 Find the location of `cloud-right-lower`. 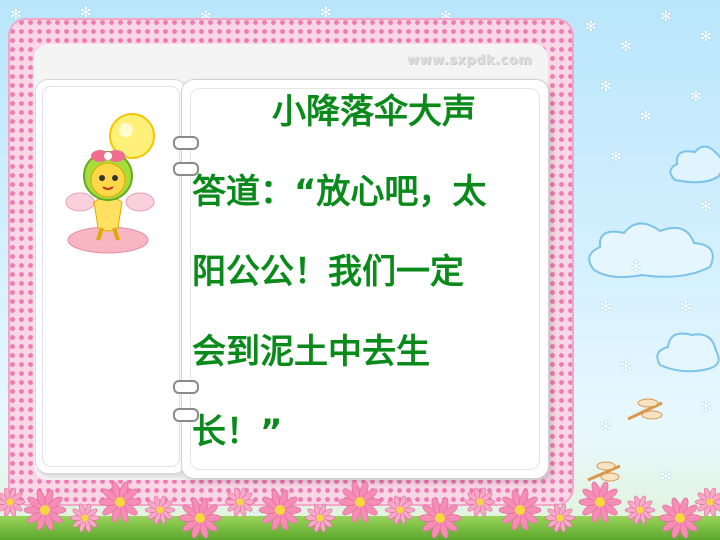

cloud-right-lower is located at coordinates (688, 352).